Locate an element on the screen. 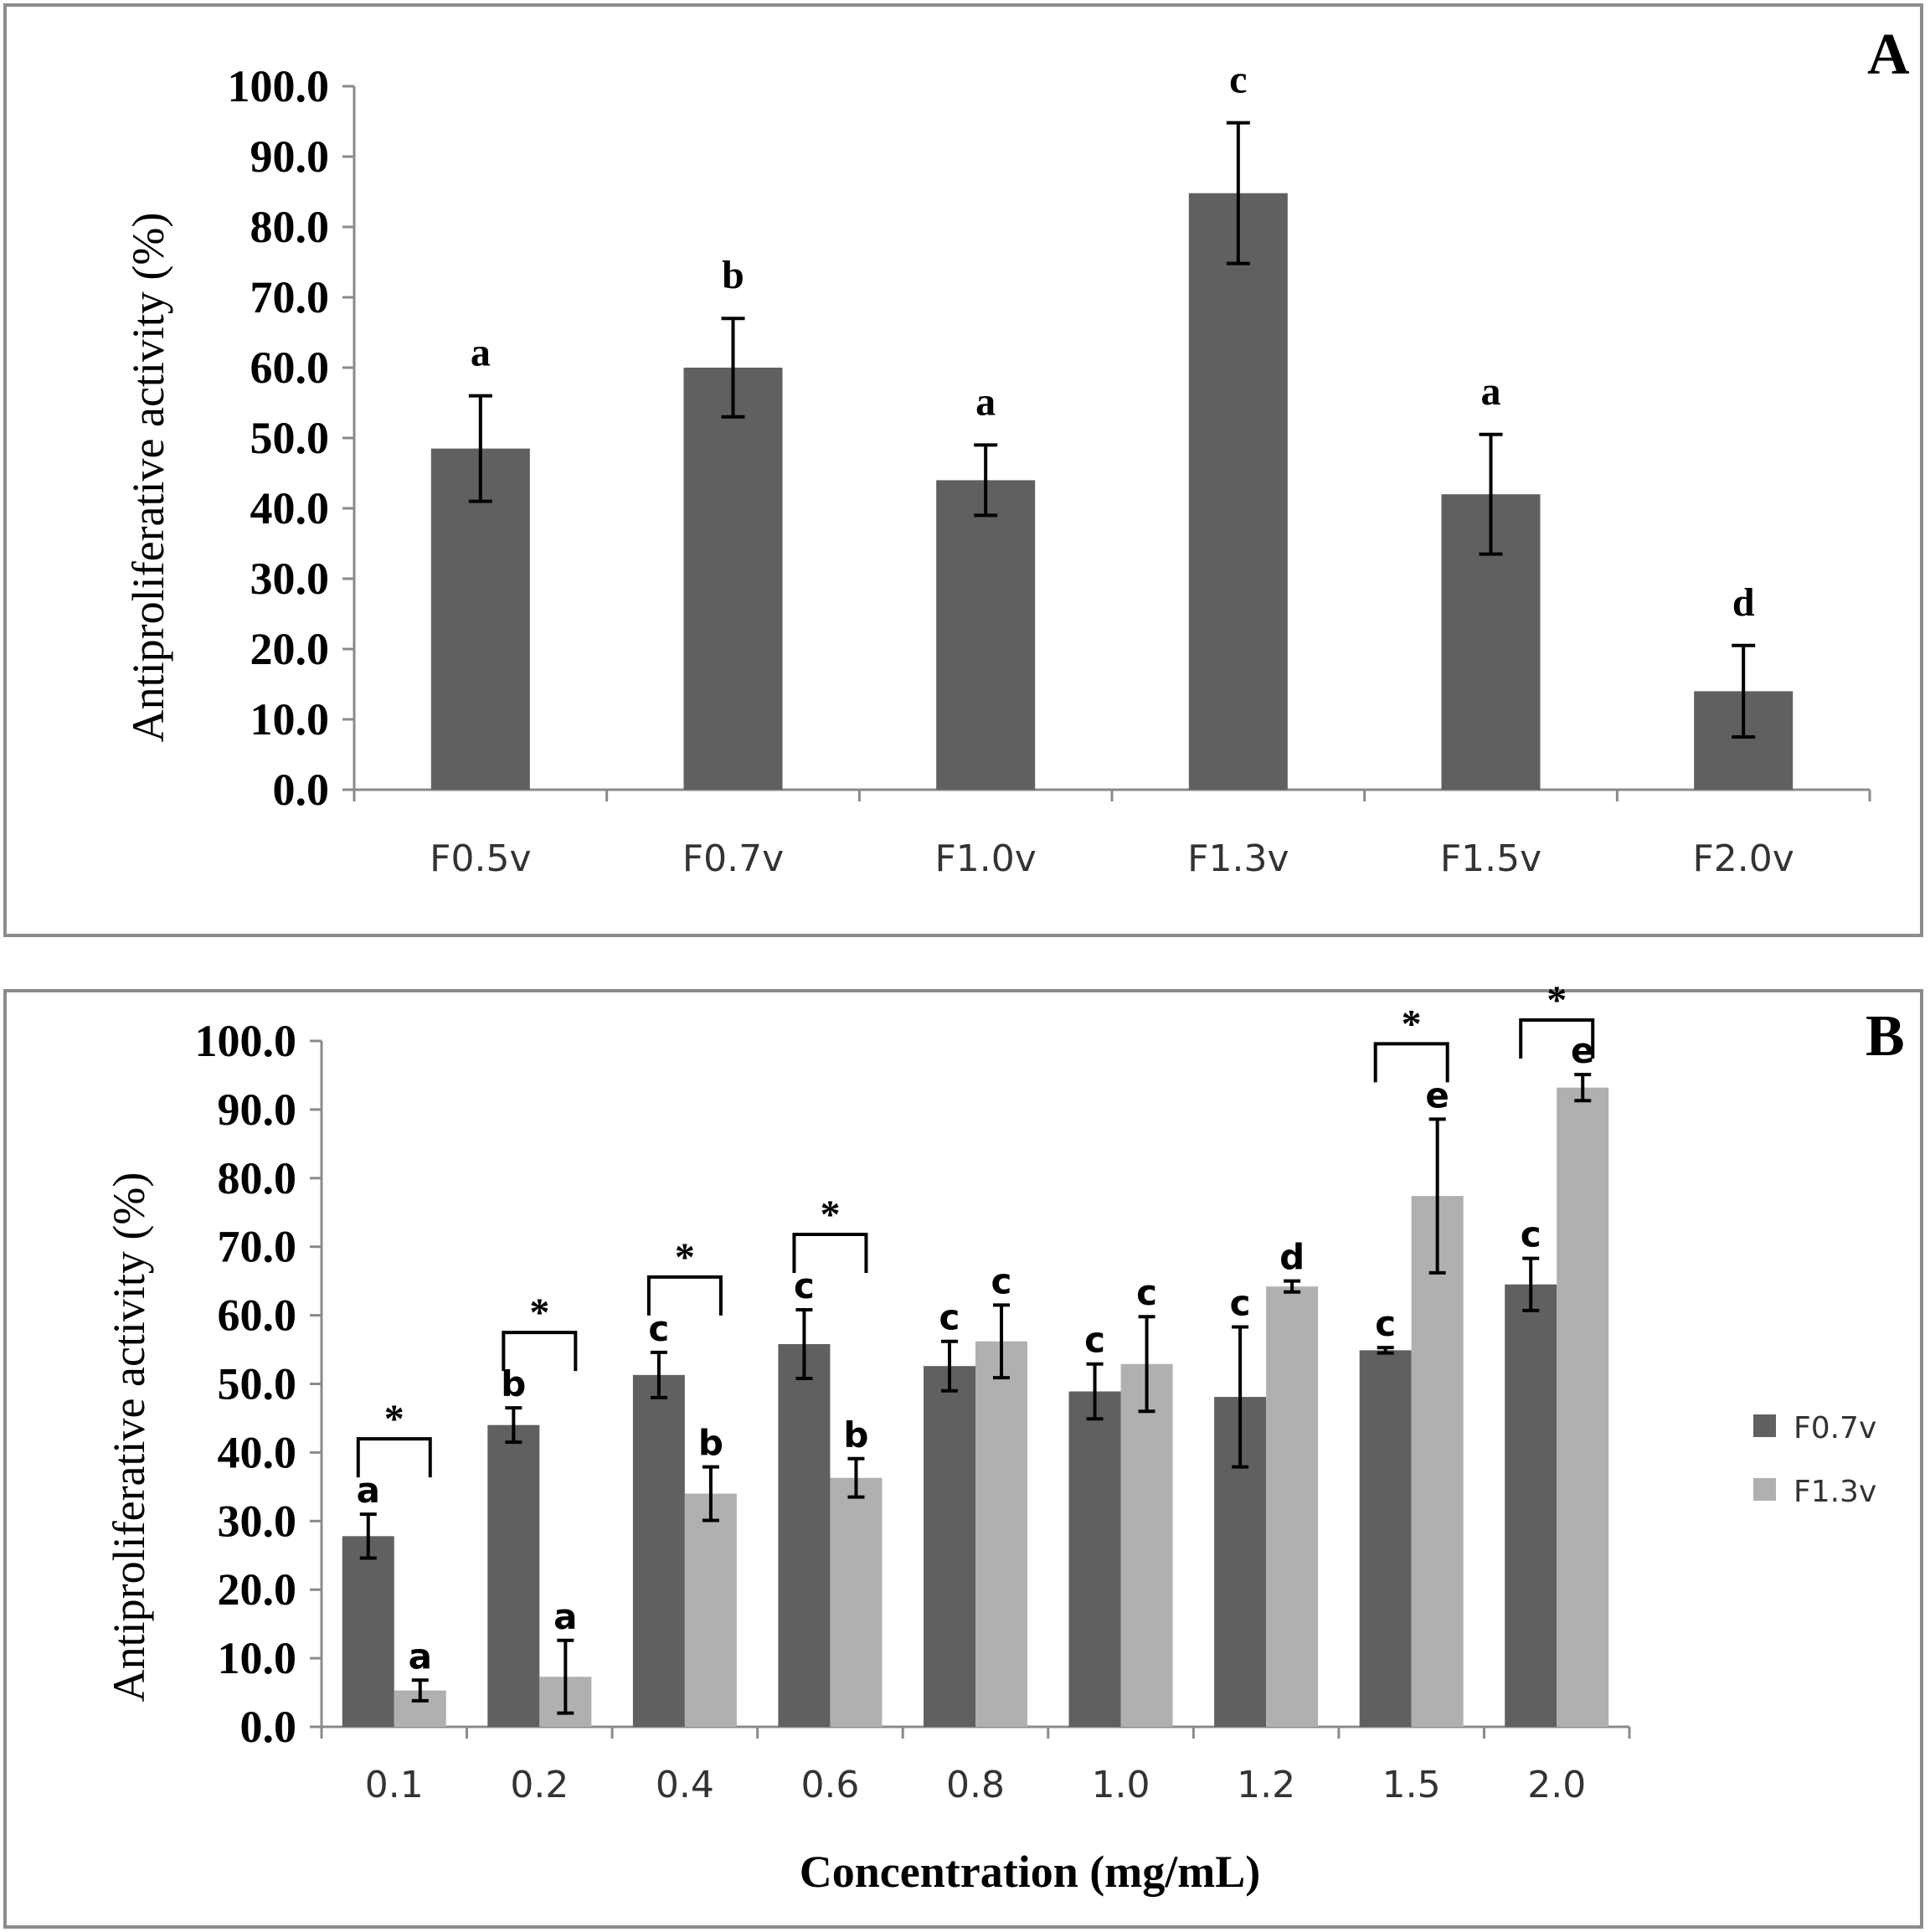 Image resolution: width=1930 pixels, height=1932 pixels. panel-a-x-tick-label: F0.7v is located at coordinates (733, 858).